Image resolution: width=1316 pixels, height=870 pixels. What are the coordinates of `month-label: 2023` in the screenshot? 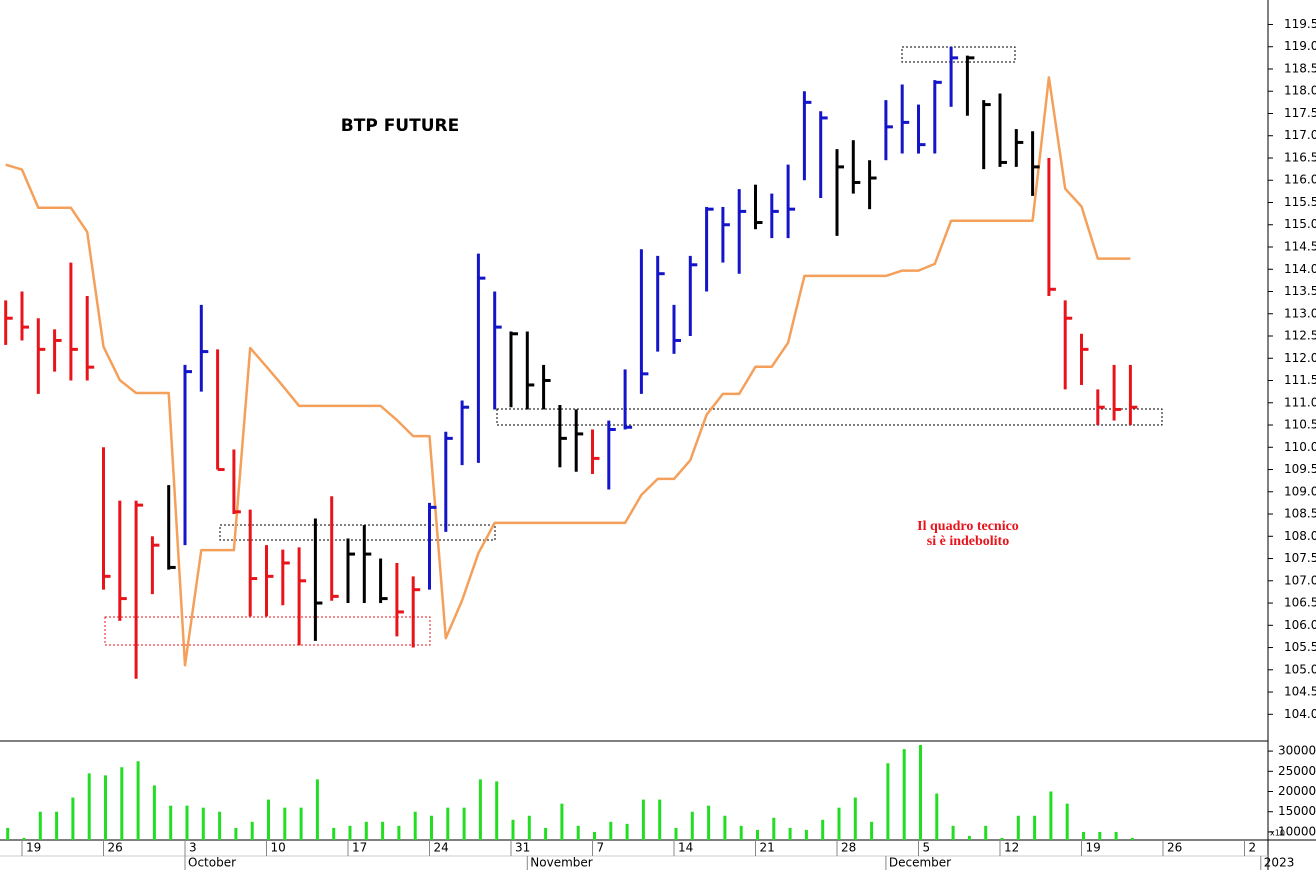 It's located at (1279, 863).